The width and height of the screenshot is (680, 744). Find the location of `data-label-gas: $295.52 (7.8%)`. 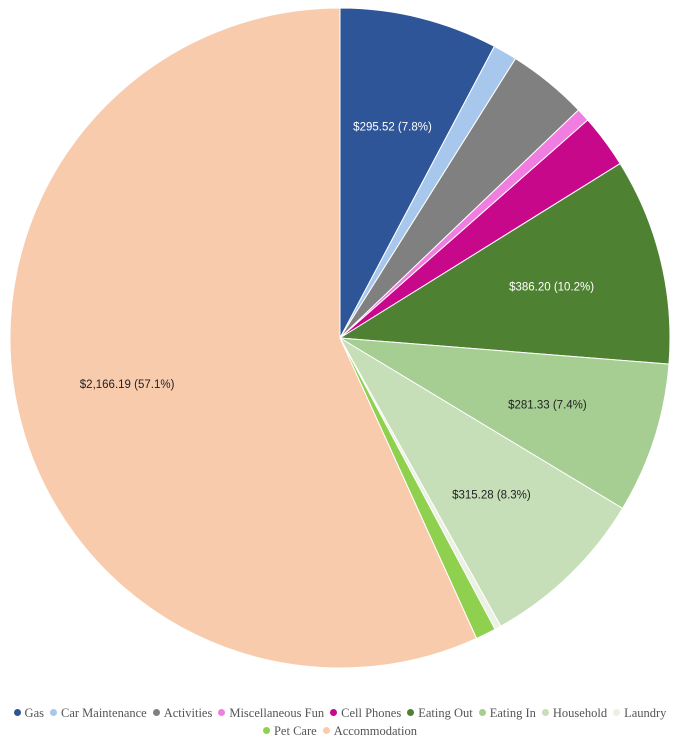

data-label-gas: $295.52 (7.8%) is located at coordinates (392, 128).